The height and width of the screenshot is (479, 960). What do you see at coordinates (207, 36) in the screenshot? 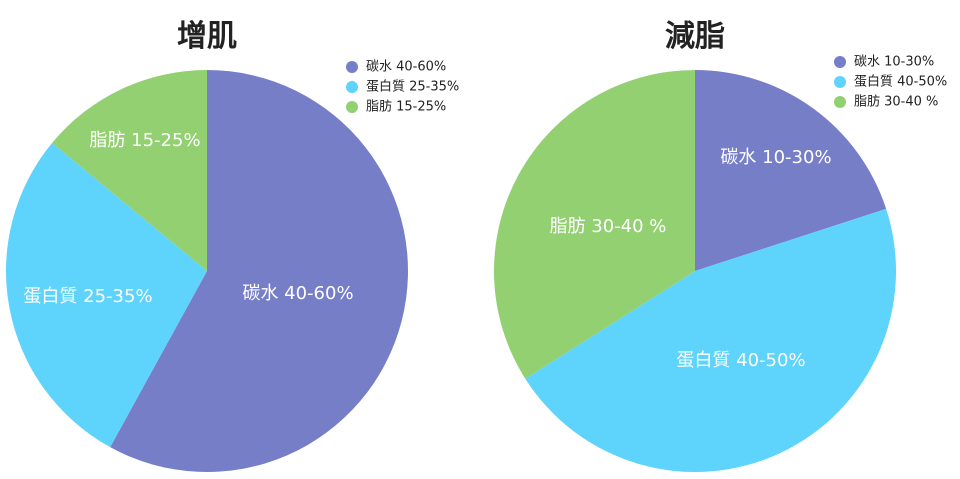
I see `chart-title: 增肌` at bounding box center [207, 36].